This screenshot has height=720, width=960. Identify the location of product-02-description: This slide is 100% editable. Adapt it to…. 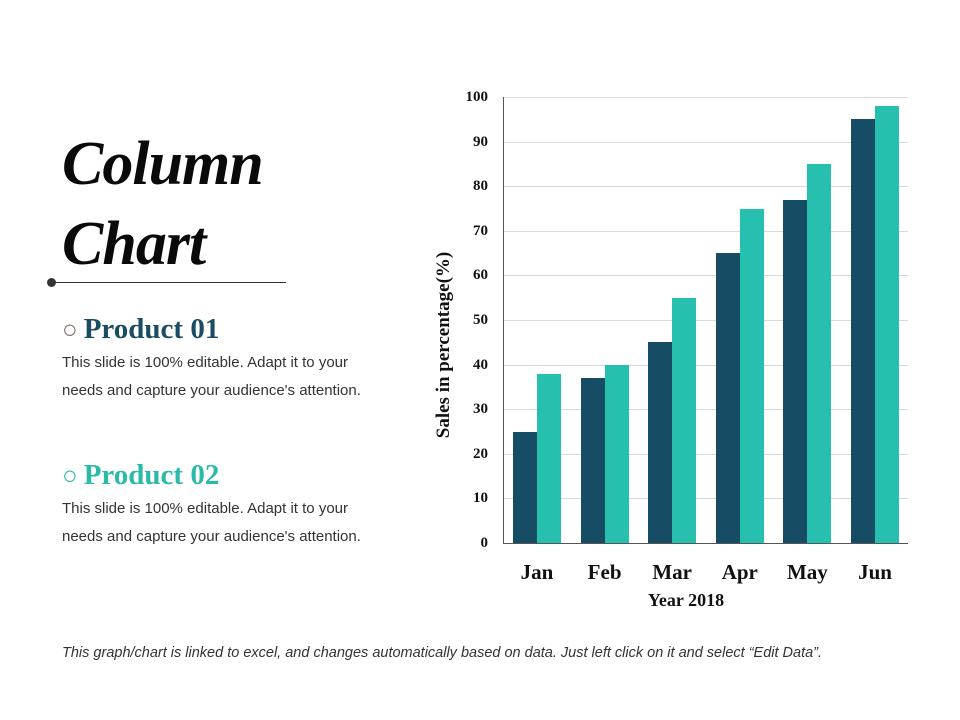
(232, 523).